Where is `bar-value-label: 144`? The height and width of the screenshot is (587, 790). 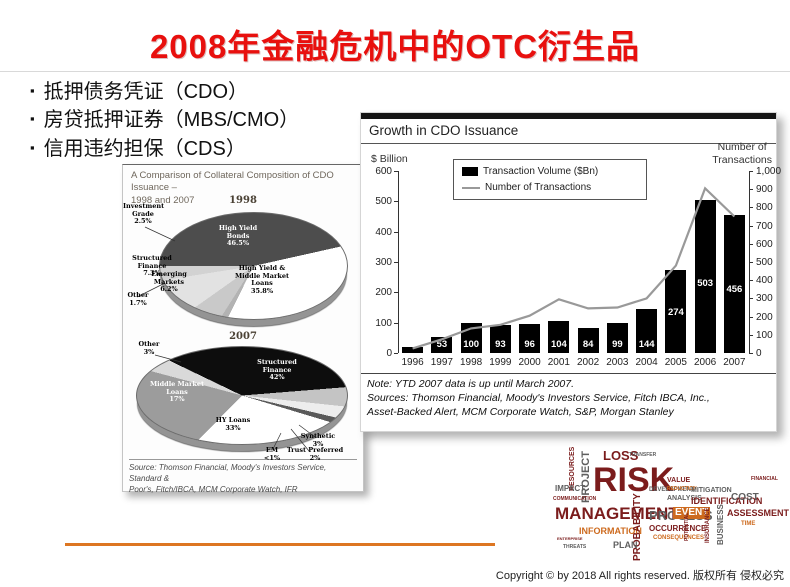
bar-value-label: 144 is located at coordinates (646, 344).